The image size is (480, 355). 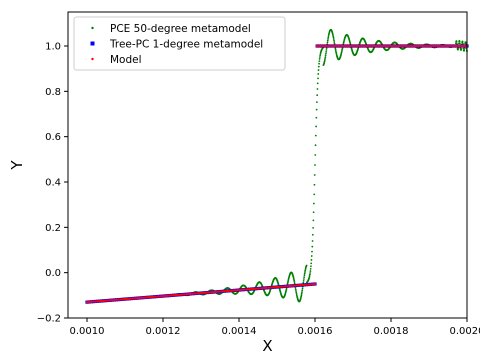 I want to click on x-axis-label: X, so click(x=267, y=346).